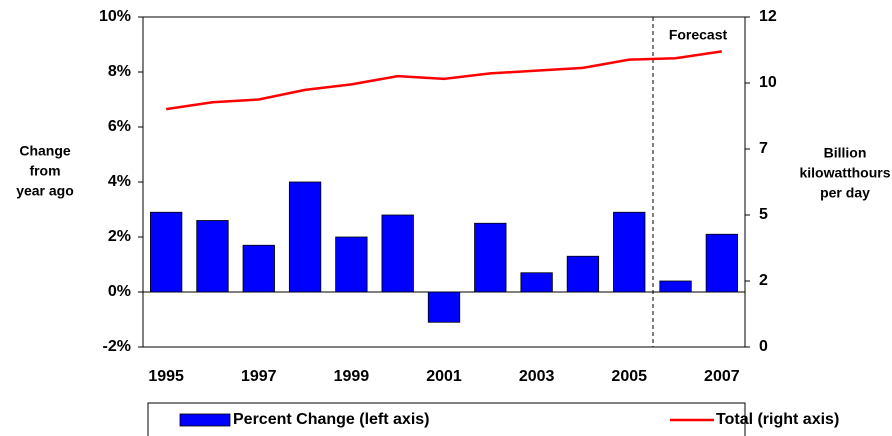 This screenshot has width=892, height=436. Describe the element at coordinates (166, 376) in the screenshot. I see `x-tick-label: 1995` at that location.